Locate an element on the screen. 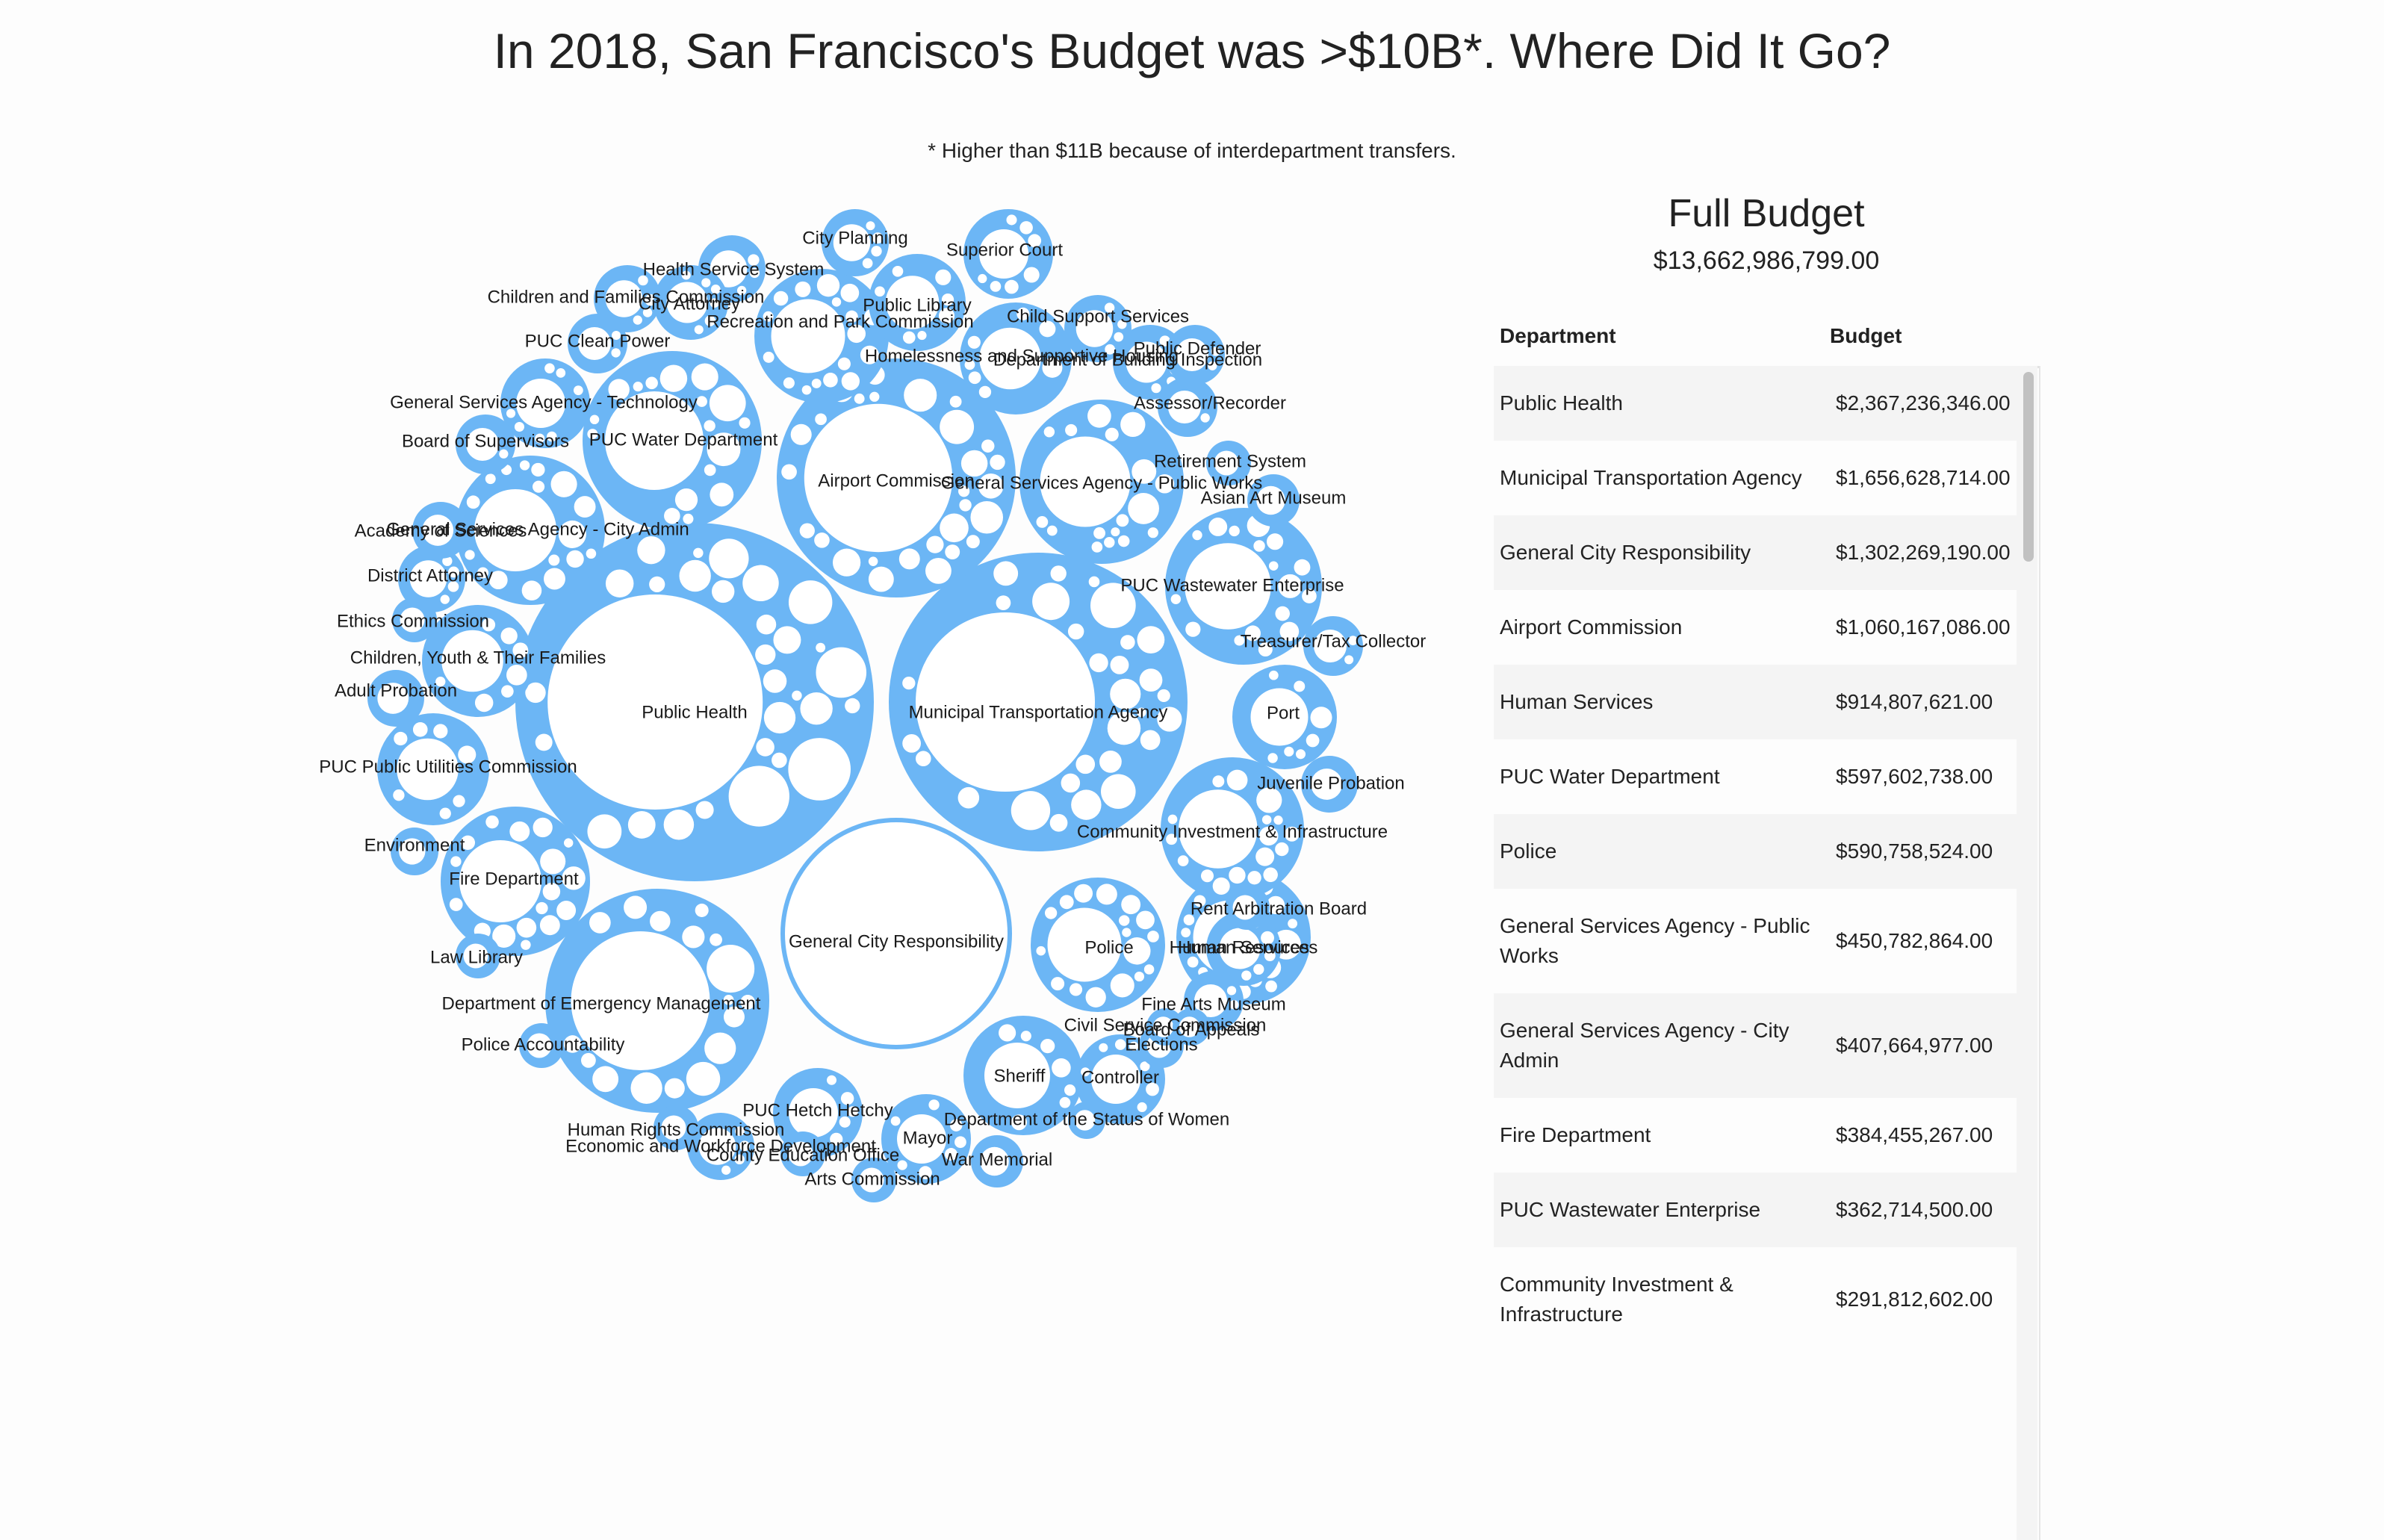 Image resolution: width=2384 pixels, height=1540 pixels. table-row: Airport Commission $1,060,167,086.00 is located at coordinates (1755, 627).